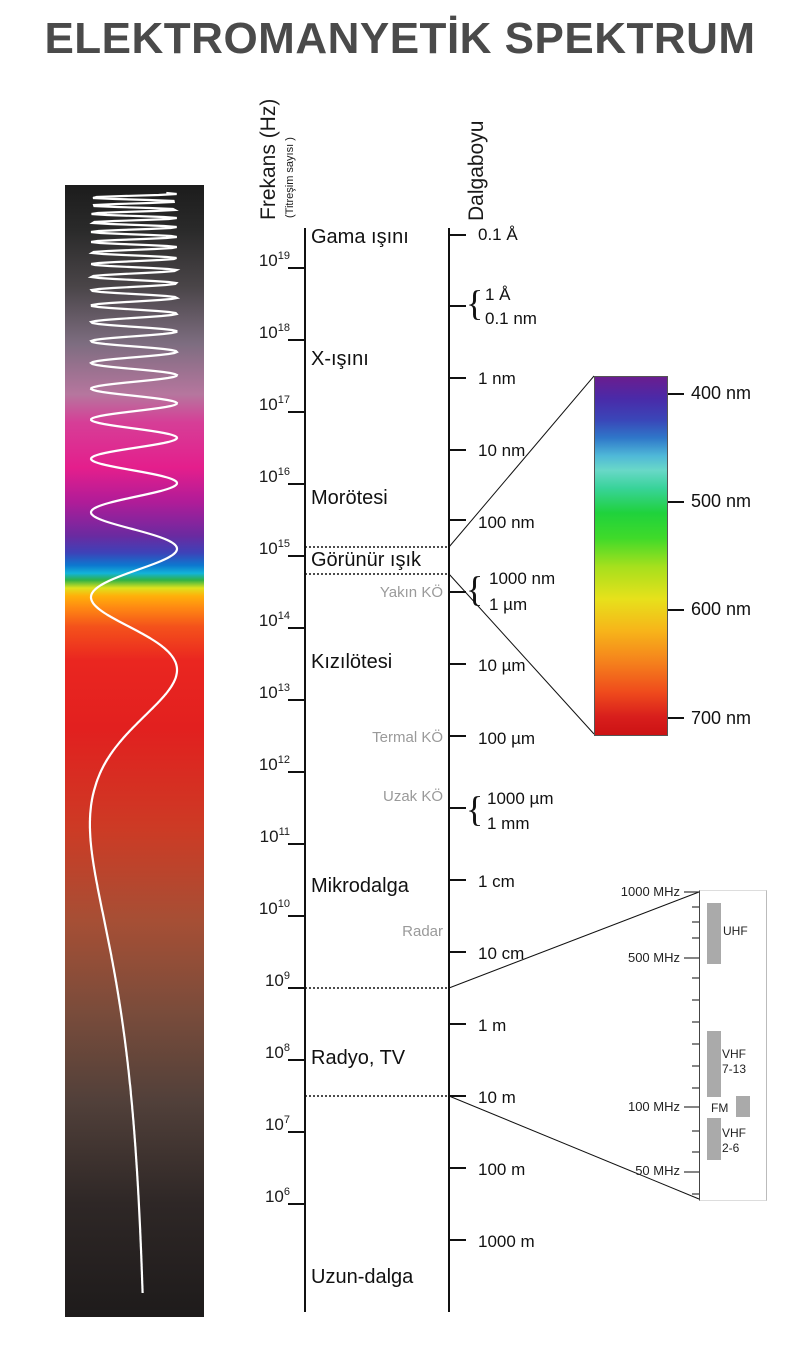 This screenshot has width=800, height=1350. Describe the element at coordinates (733, 1045) in the screenshot. I see `radio-band-inset: UHF VHF 7-13 FM VHF 2-6` at that location.